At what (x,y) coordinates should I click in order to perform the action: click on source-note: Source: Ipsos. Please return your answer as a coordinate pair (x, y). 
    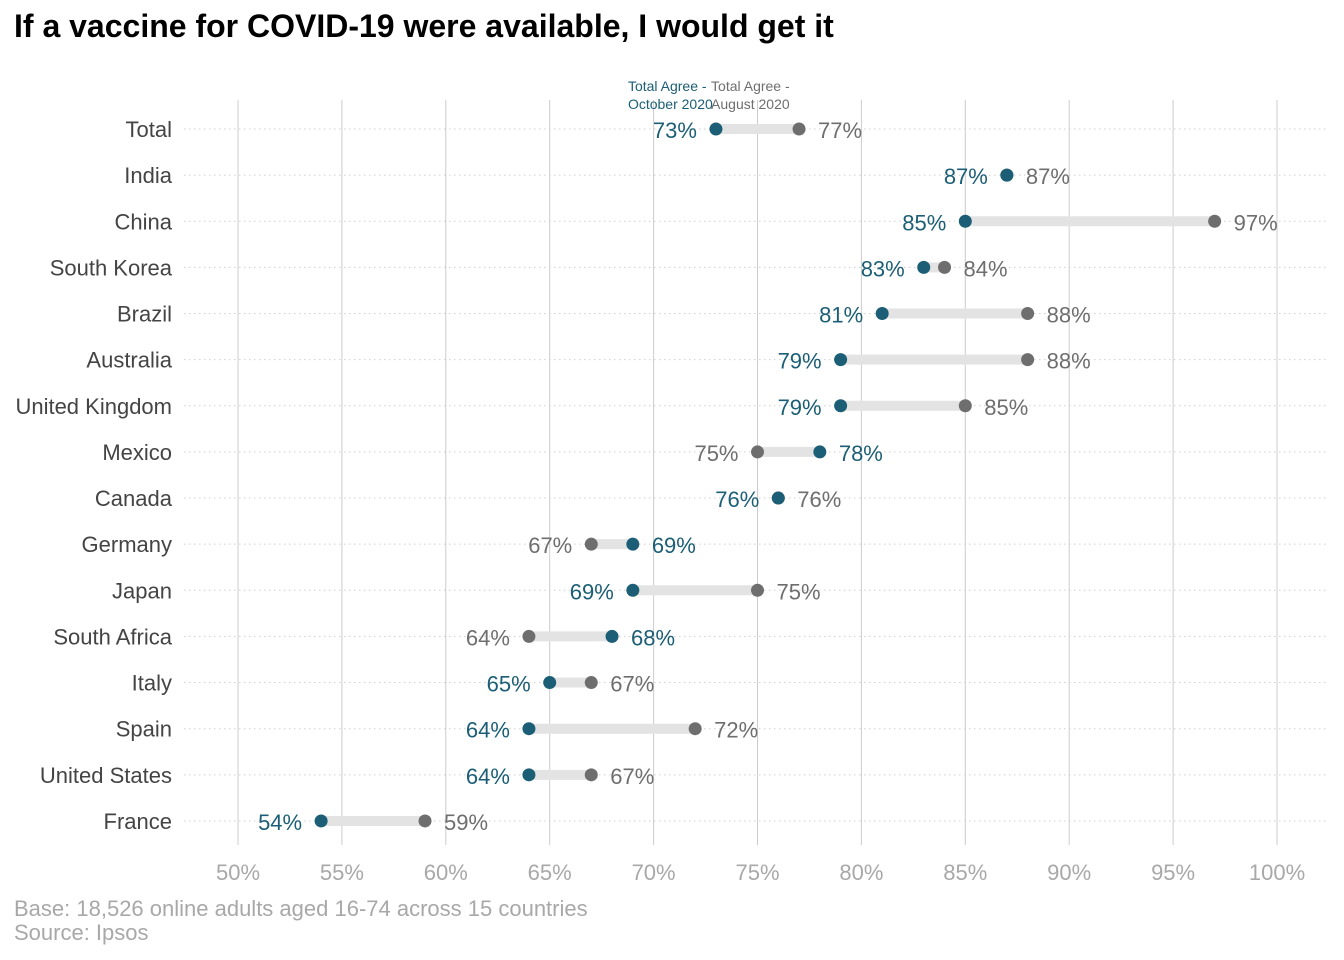
    Looking at the image, I should click on (81, 932).